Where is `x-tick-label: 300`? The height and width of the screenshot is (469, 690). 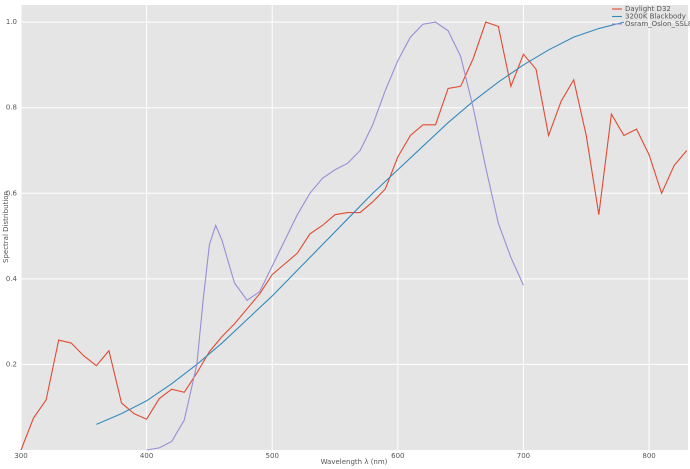
x-tick-label: 300 is located at coordinates (20, 456).